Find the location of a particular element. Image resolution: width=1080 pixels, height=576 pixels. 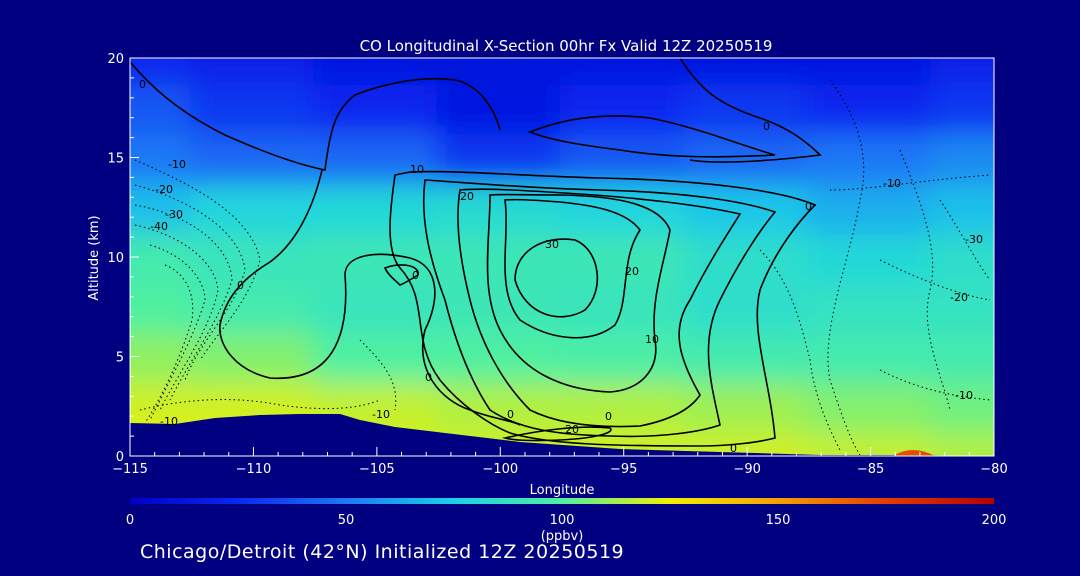

contour-twenty-inner is located at coordinates (578, 293).